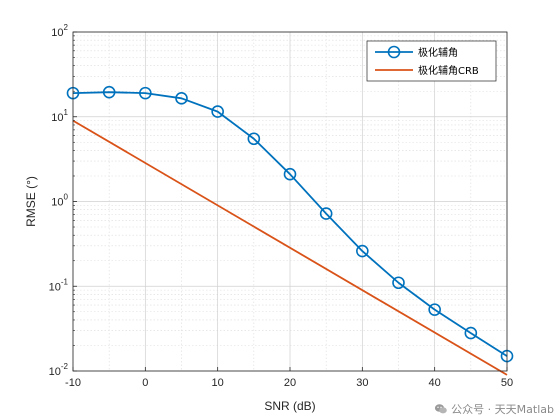 This screenshot has width=560, height=420. I want to click on x-tick-label: 20, so click(290, 383).